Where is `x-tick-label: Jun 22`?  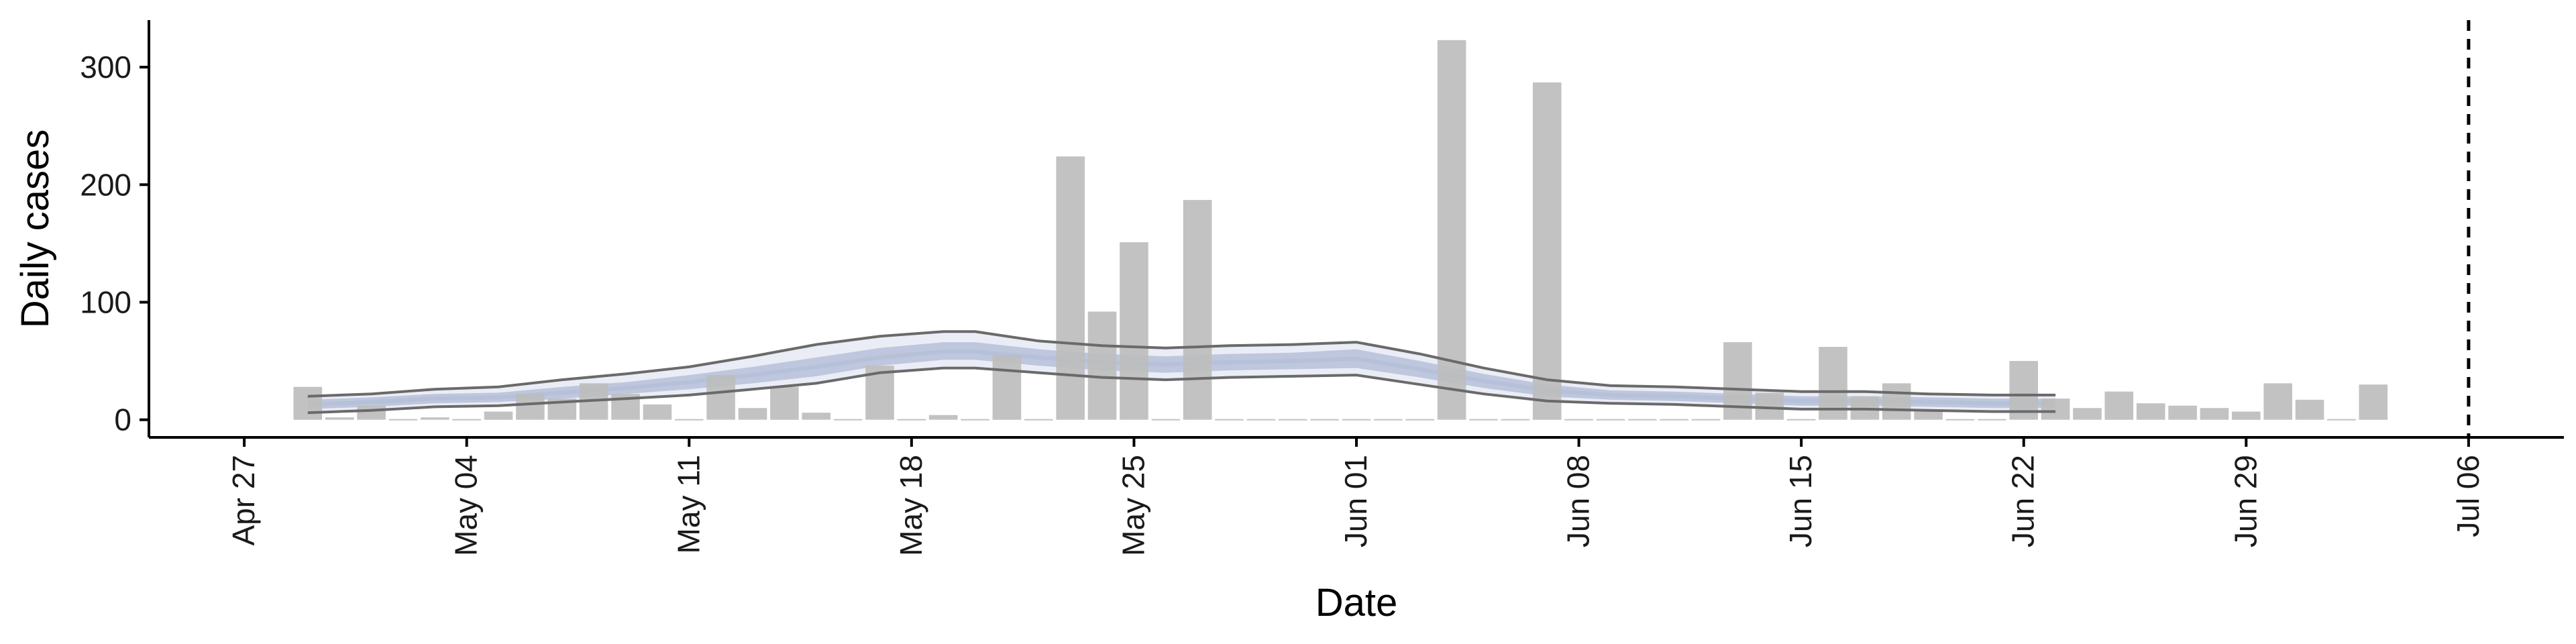 x-tick-label: Jun 22 is located at coordinates (2023, 501).